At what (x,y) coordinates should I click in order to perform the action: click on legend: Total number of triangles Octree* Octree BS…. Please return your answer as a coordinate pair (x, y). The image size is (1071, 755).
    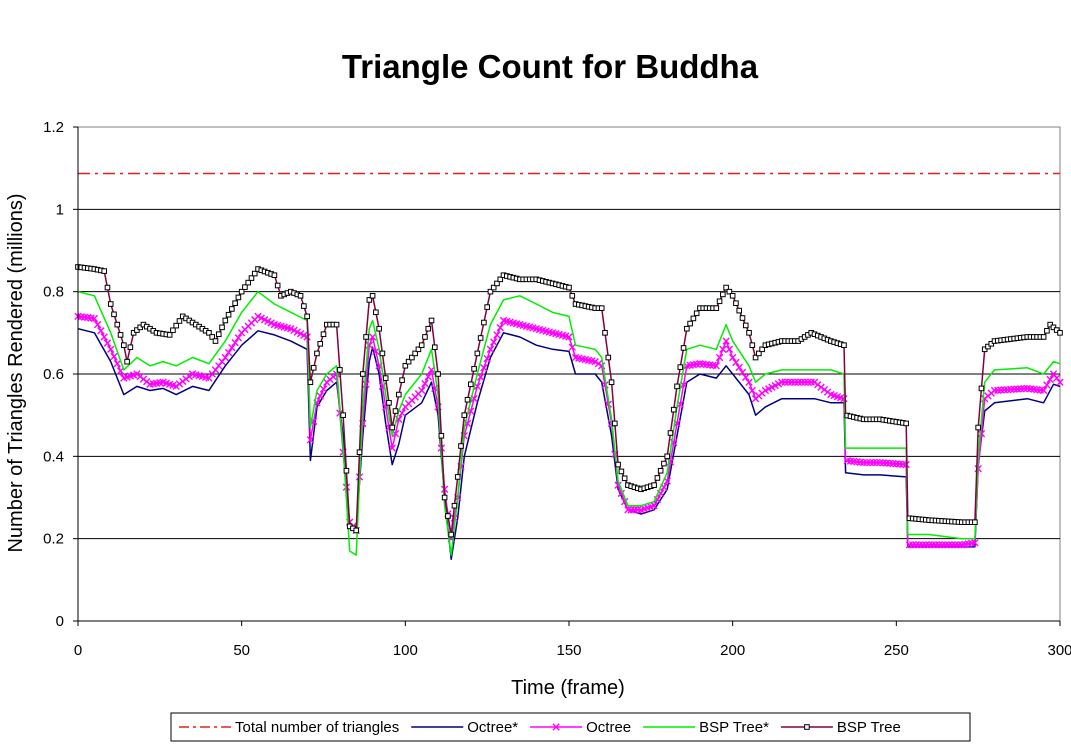
    Looking at the image, I should click on (570, 727).